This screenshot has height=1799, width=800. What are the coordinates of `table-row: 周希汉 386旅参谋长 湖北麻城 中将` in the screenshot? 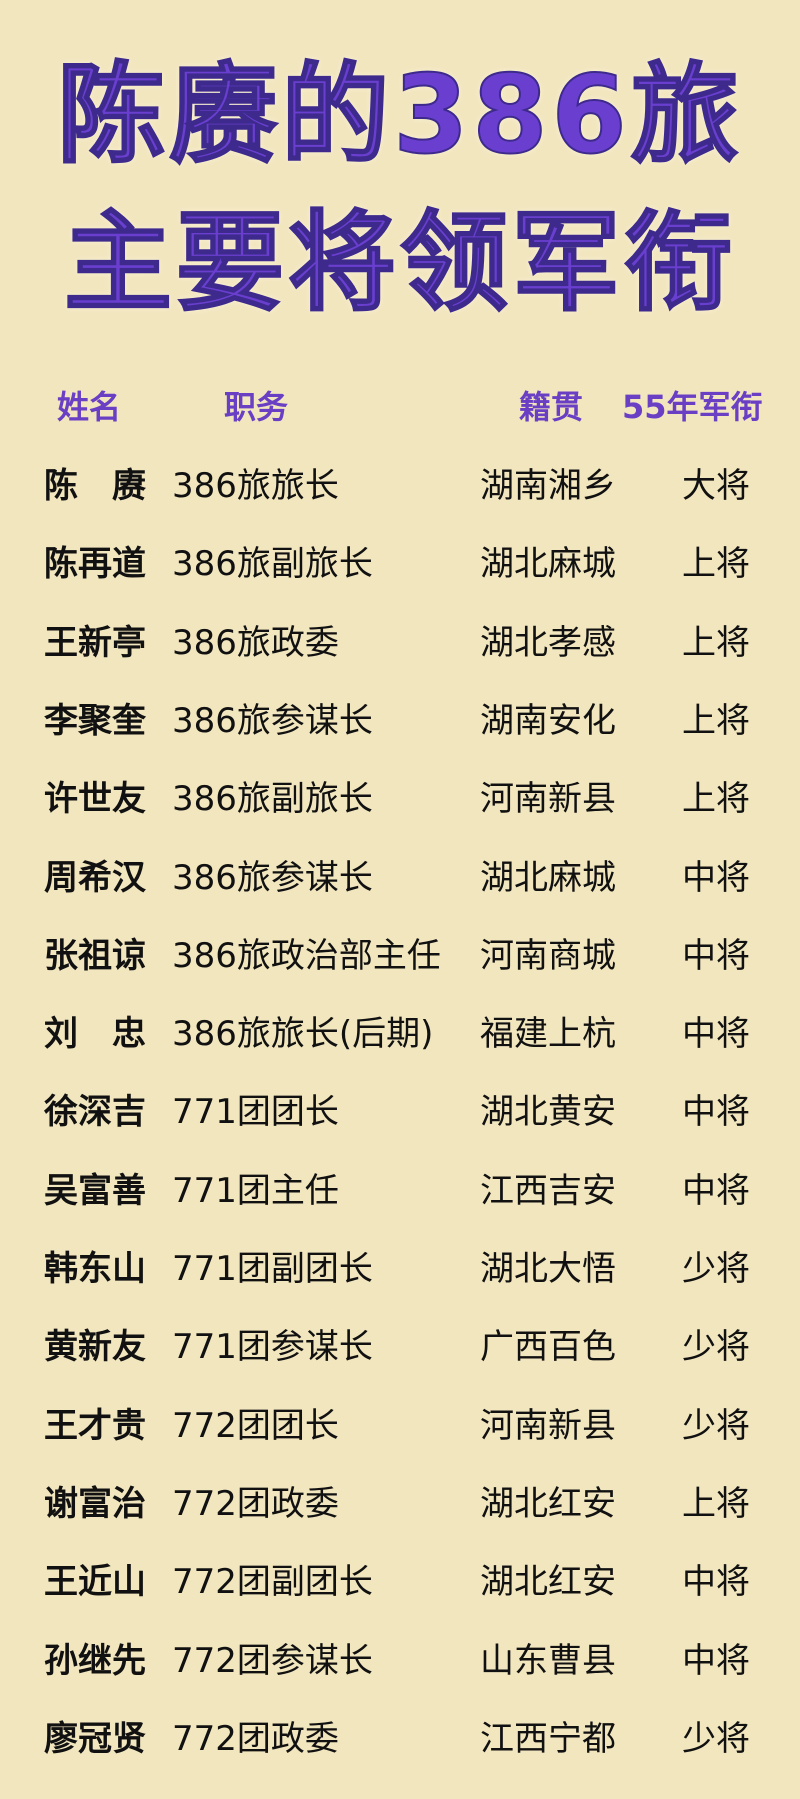 It's located at (400, 878).